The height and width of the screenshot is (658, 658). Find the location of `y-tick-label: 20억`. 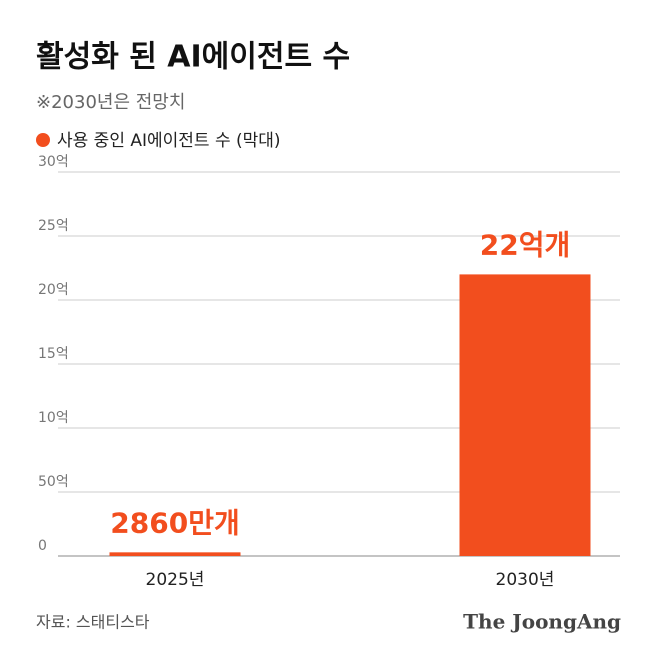

y-tick-label: 20억 is located at coordinates (53, 290).